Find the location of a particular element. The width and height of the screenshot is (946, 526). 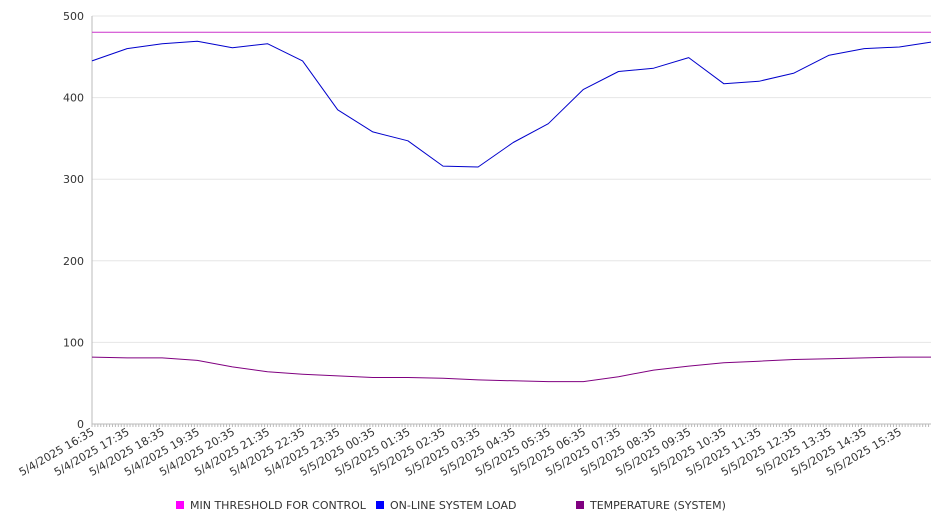

legend-label: TEMPERATURE (SYSTEM) is located at coordinates (657, 505).